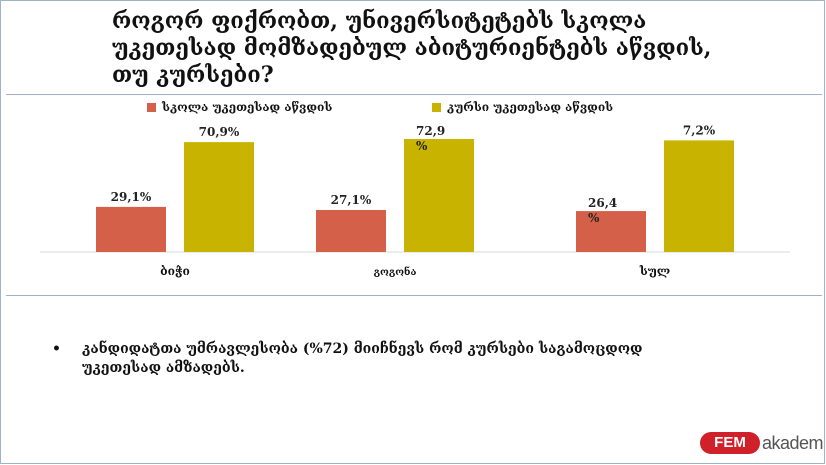 This screenshot has height=465, width=826. Describe the element at coordinates (436, 107) in the screenshot. I see `legend-swatch-courses` at that location.